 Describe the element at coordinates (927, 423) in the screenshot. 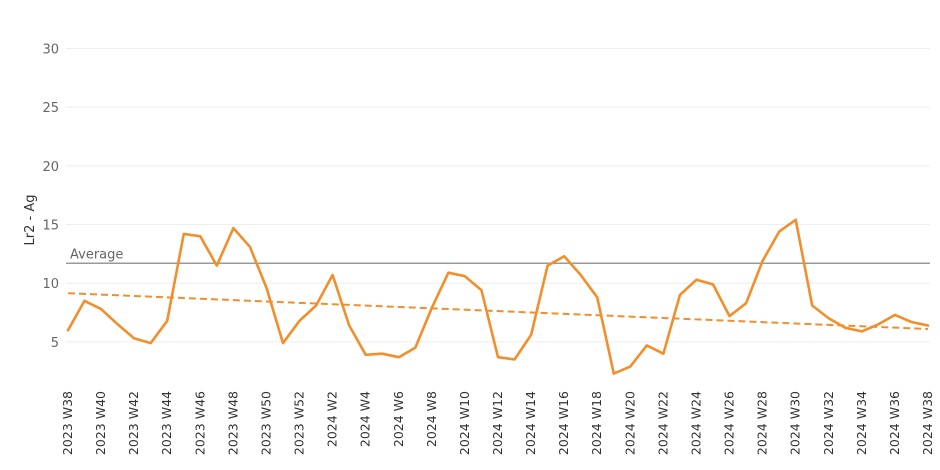

I see `x-tick-label: 2024 W38` at that location.